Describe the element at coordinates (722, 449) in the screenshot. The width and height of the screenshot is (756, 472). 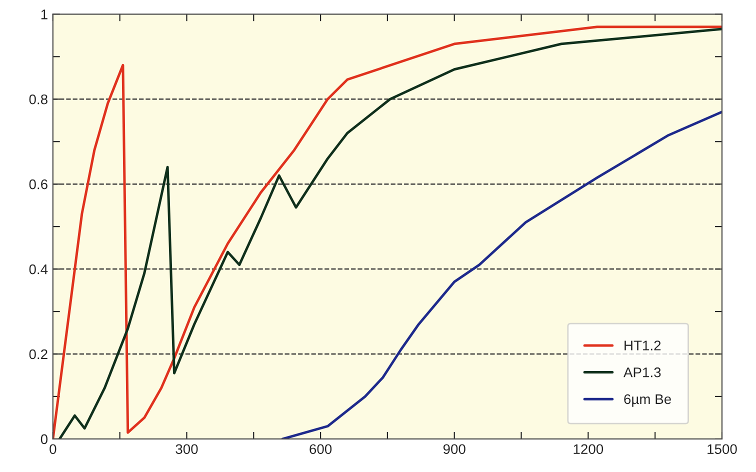
I see `x-tick-label: 1500` at that location.